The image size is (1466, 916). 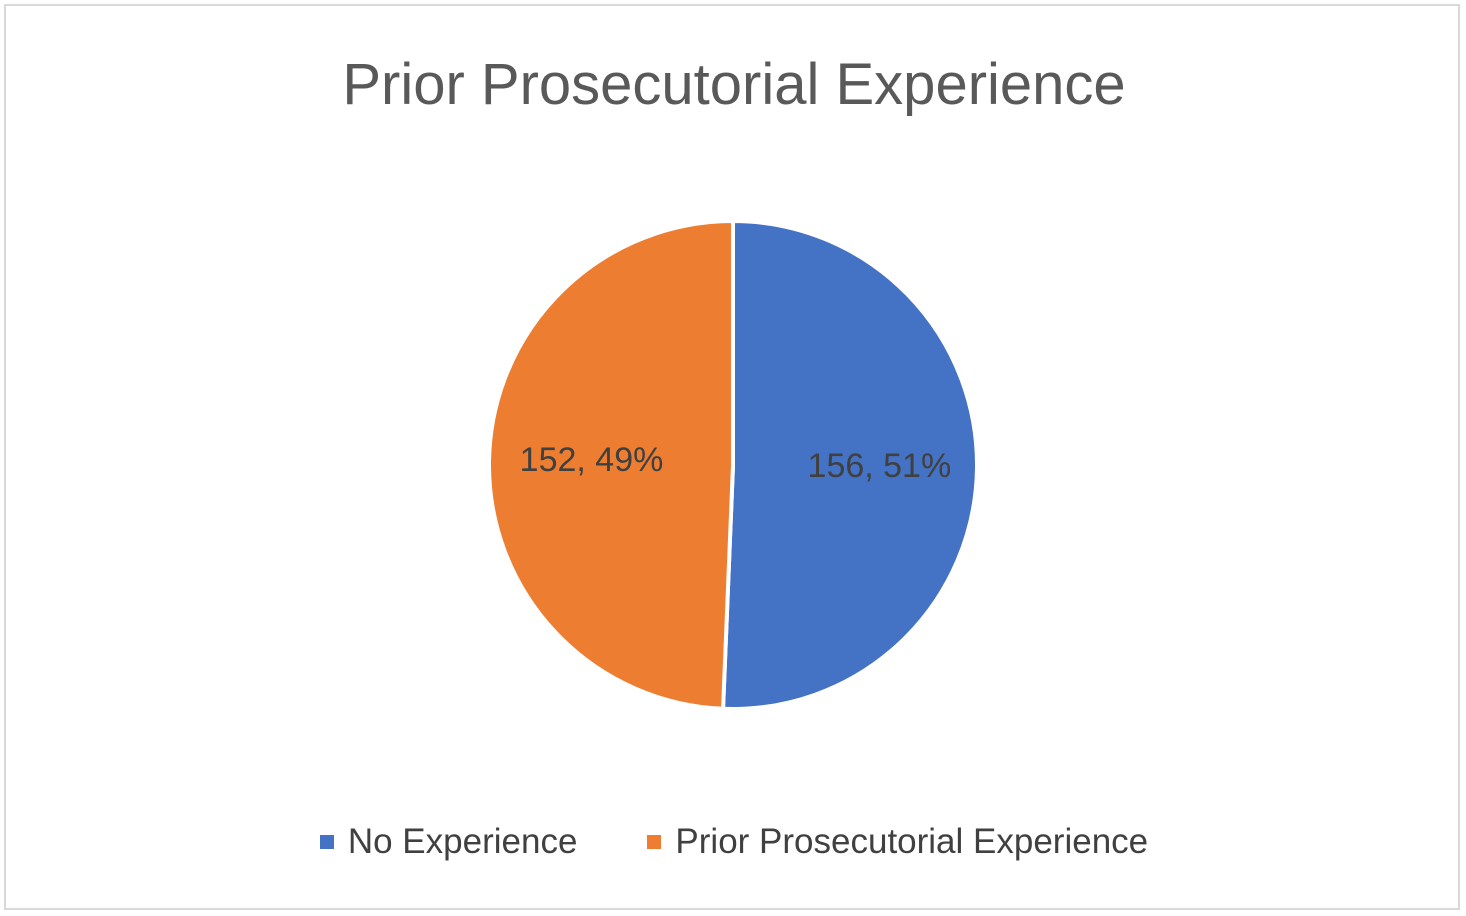 I want to click on chart-title: Prior Prosecutorial Experience, so click(x=734, y=84).